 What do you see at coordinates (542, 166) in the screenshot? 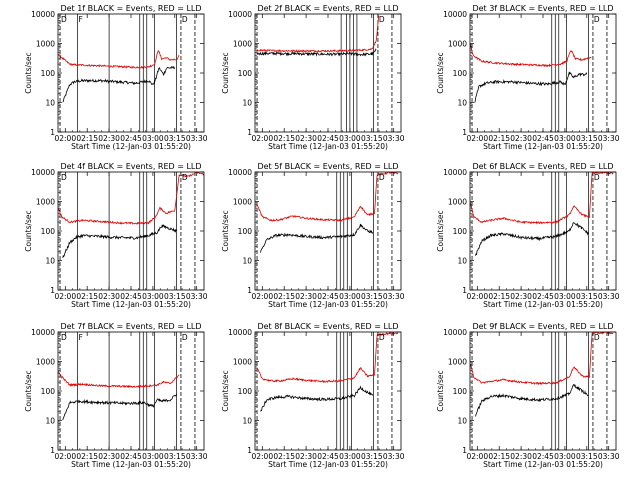
I see `panel-title: Det 6f BLACK = Events, RED = LLD` at bounding box center [542, 166].